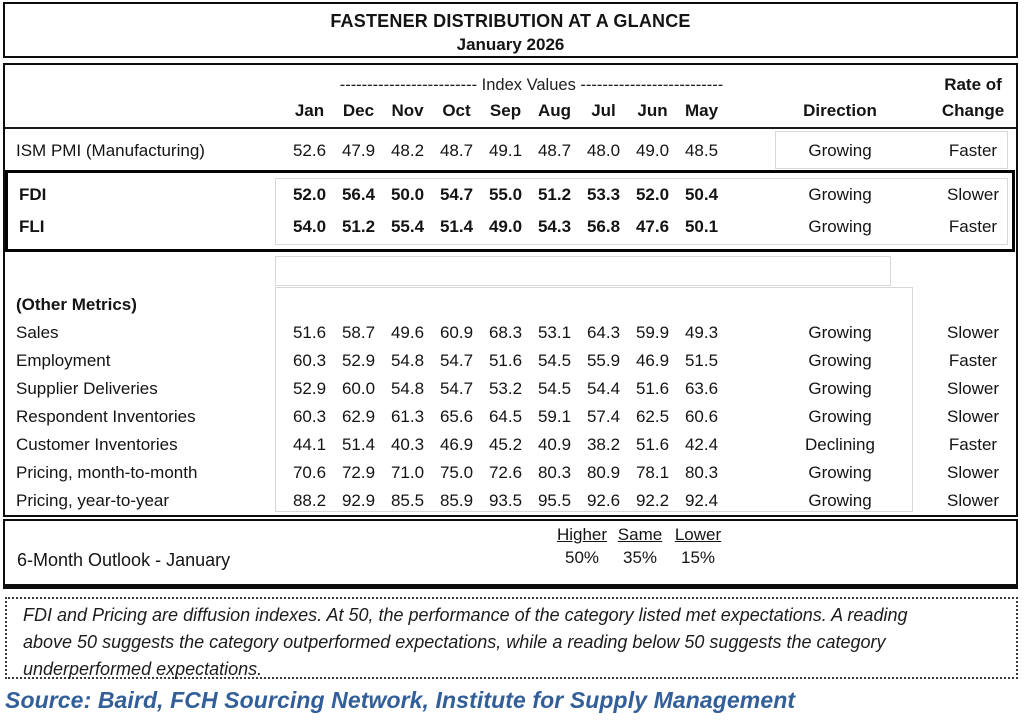  What do you see at coordinates (407, 444) in the screenshot?
I see `value-cell: 40.3` at bounding box center [407, 444].